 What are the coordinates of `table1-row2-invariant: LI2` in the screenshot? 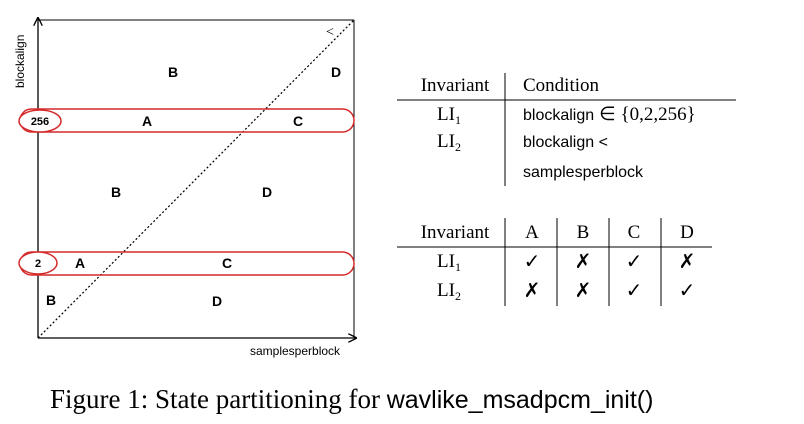 It's located at (449, 142).